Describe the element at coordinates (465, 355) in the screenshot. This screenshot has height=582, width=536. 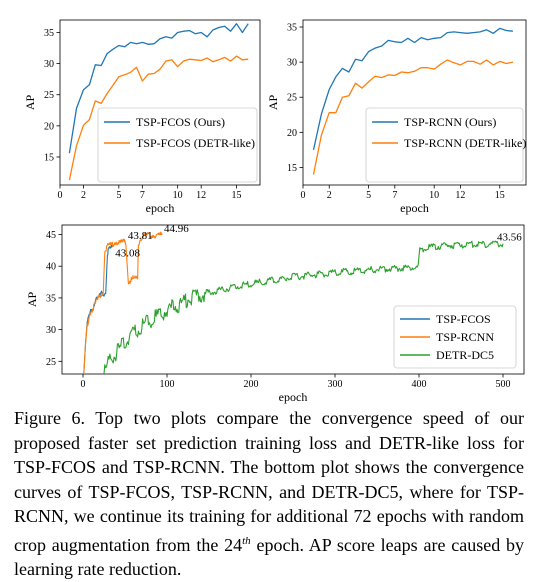
I see `legend-label: DETR-DC5` at that location.